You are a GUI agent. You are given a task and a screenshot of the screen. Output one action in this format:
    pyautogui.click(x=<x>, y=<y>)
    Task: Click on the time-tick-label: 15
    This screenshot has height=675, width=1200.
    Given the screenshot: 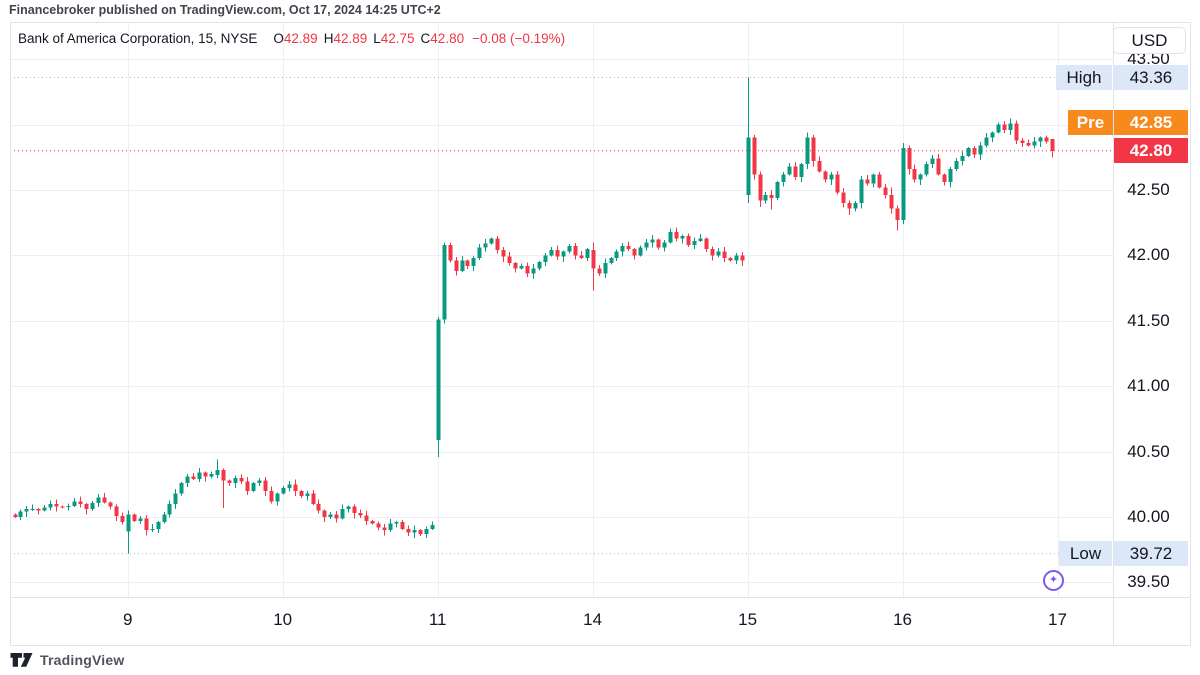 What is the action you would take?
    pyautogui.click(x=748, y=619)
    